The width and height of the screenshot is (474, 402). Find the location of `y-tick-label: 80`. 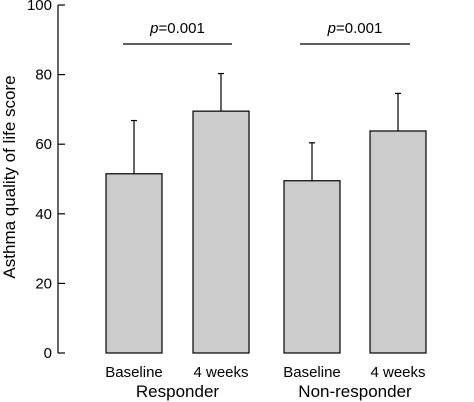

y-tick-label: 80 is located at coordinates (43, 75).